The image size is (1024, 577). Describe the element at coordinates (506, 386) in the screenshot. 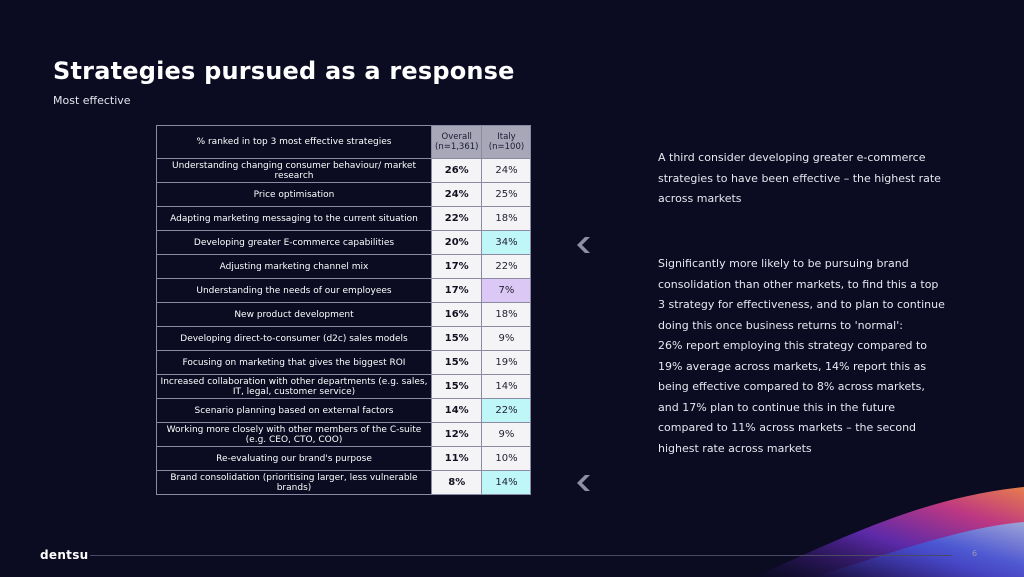

I see `italy-value: 14%` at that location.